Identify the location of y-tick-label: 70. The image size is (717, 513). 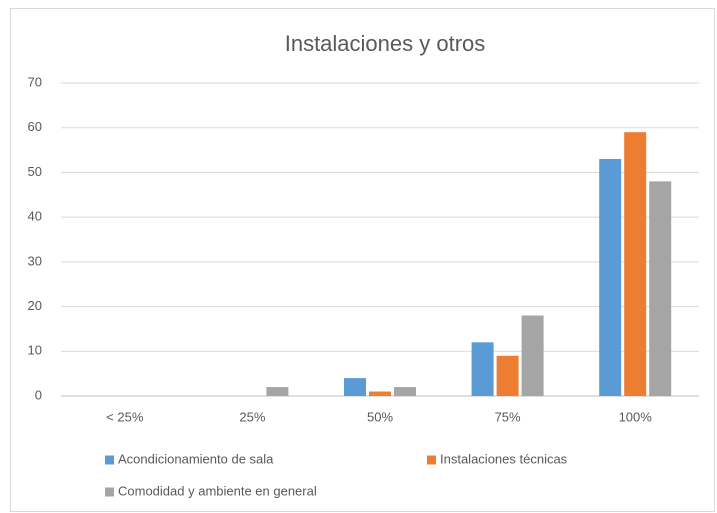
(35, 81).